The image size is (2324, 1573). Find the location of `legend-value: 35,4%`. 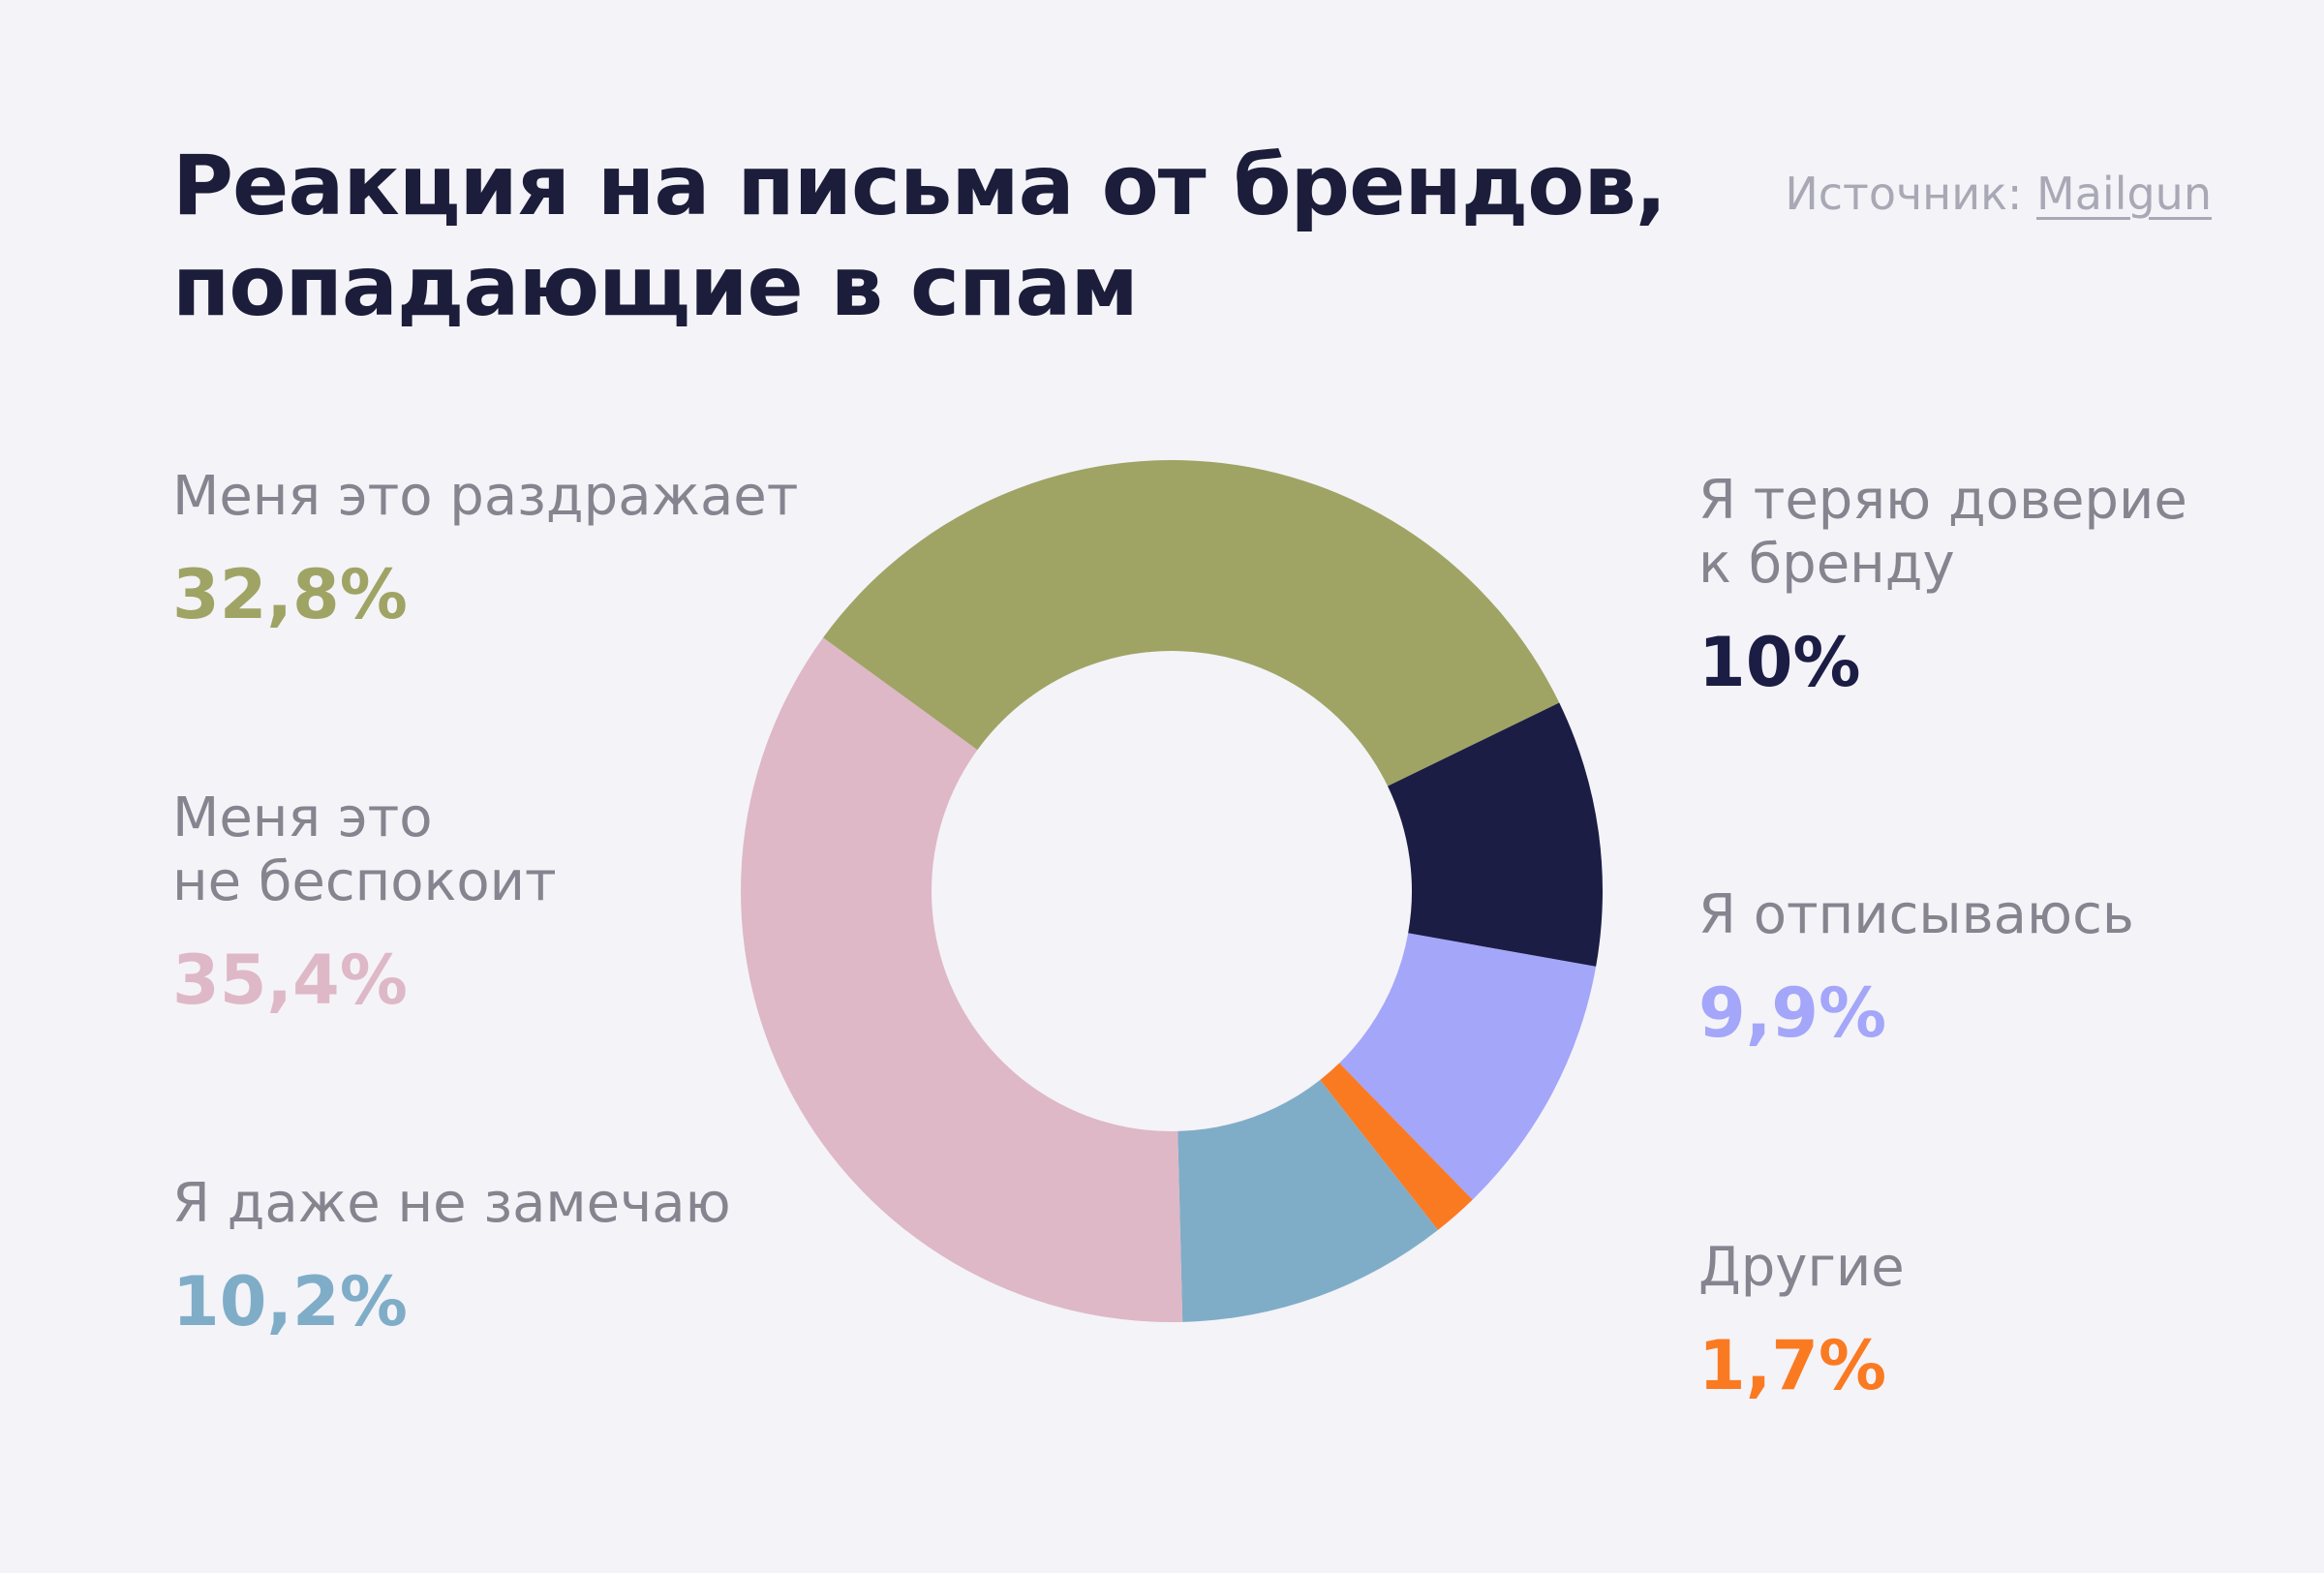

legend-value: 35,4% is located at coordinates (290, 981).